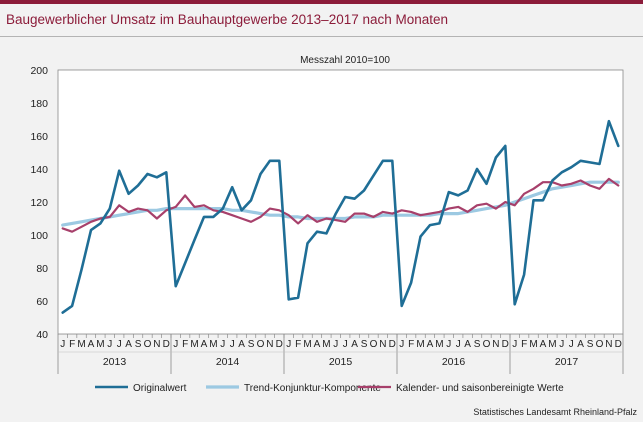 The image size is (643, 422). Describe the element at coordinates (321, 36) in the screenshot. I see `title-divider` at that location.